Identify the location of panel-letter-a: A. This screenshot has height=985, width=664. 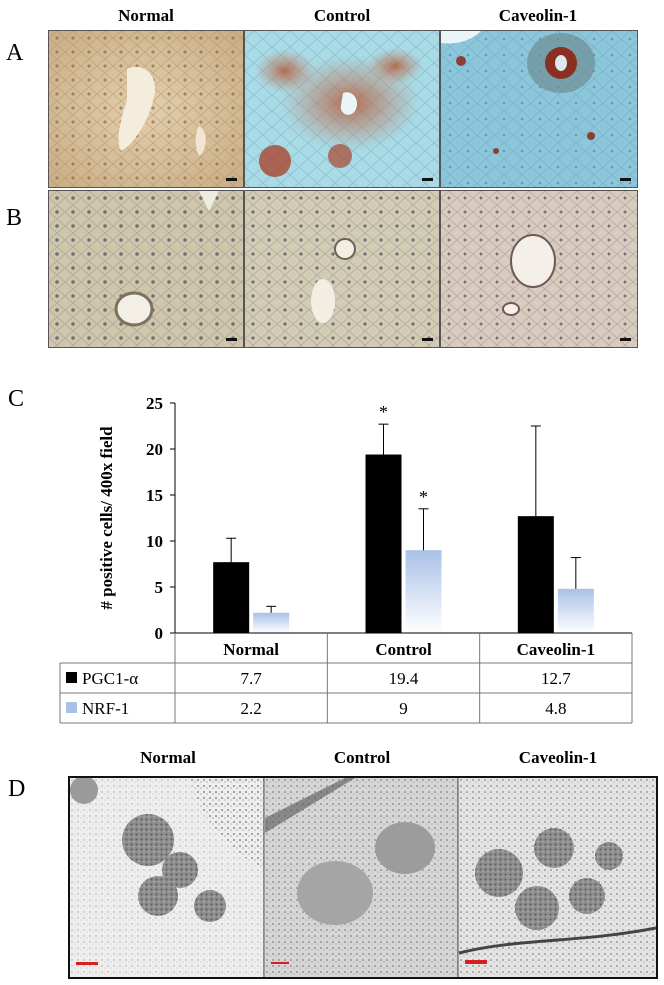
(15, 53).